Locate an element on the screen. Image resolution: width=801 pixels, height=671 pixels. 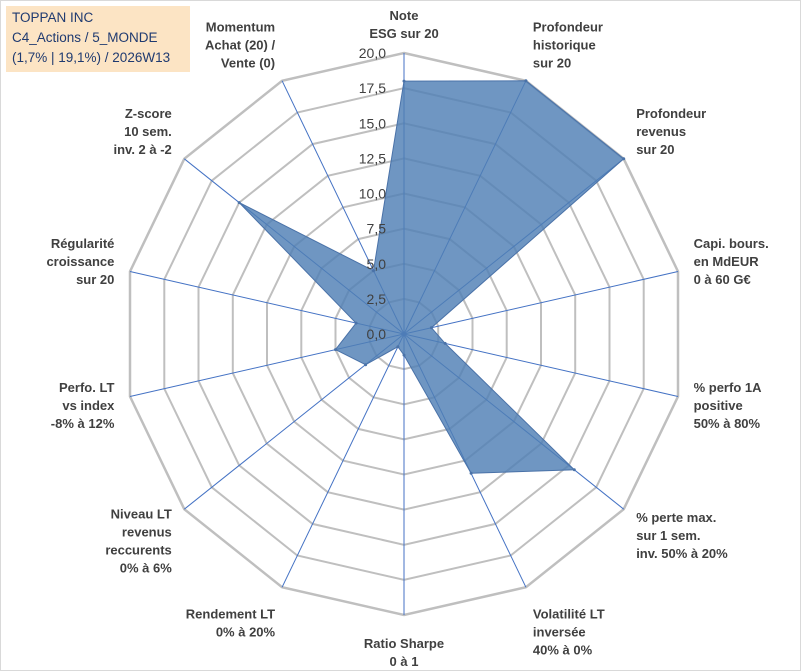
axis-label-line: Momentum is located at coordinates (240, 26).